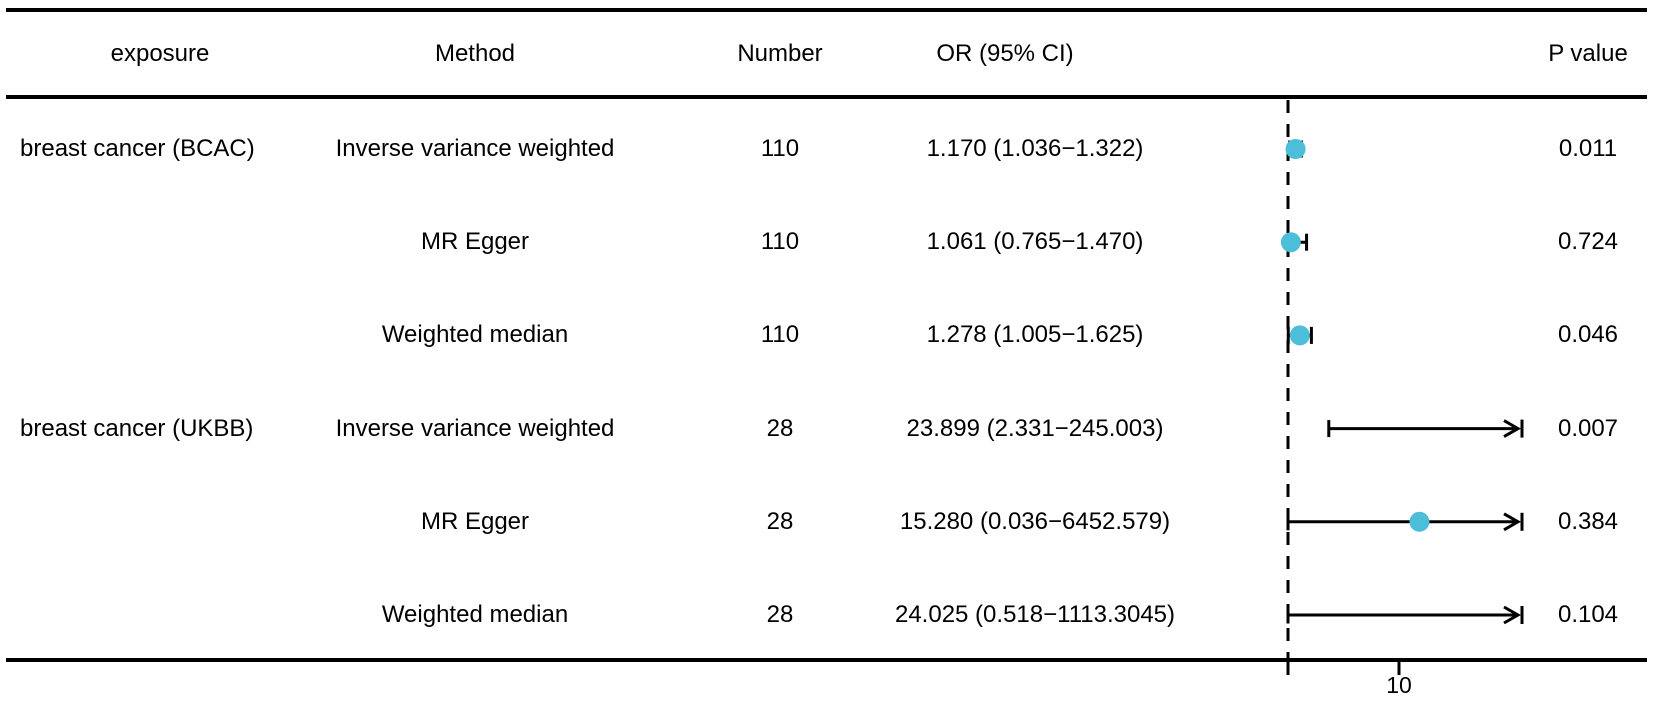  What do you see at coordinates (1588, 148) in the screenshot?
I see `cell-p-value: 0.011` at bounding box center [1588, 148].